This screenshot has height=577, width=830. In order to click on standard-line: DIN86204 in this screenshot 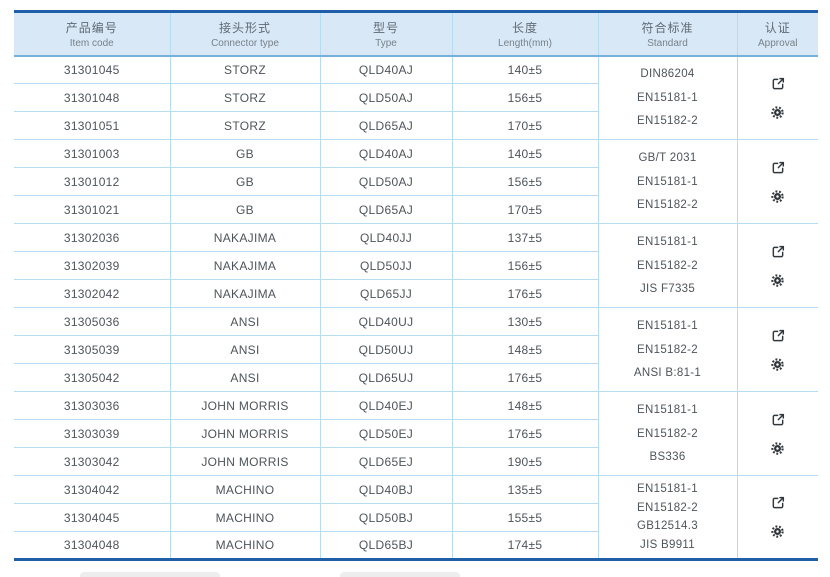, I will do `click(667, 74)`.